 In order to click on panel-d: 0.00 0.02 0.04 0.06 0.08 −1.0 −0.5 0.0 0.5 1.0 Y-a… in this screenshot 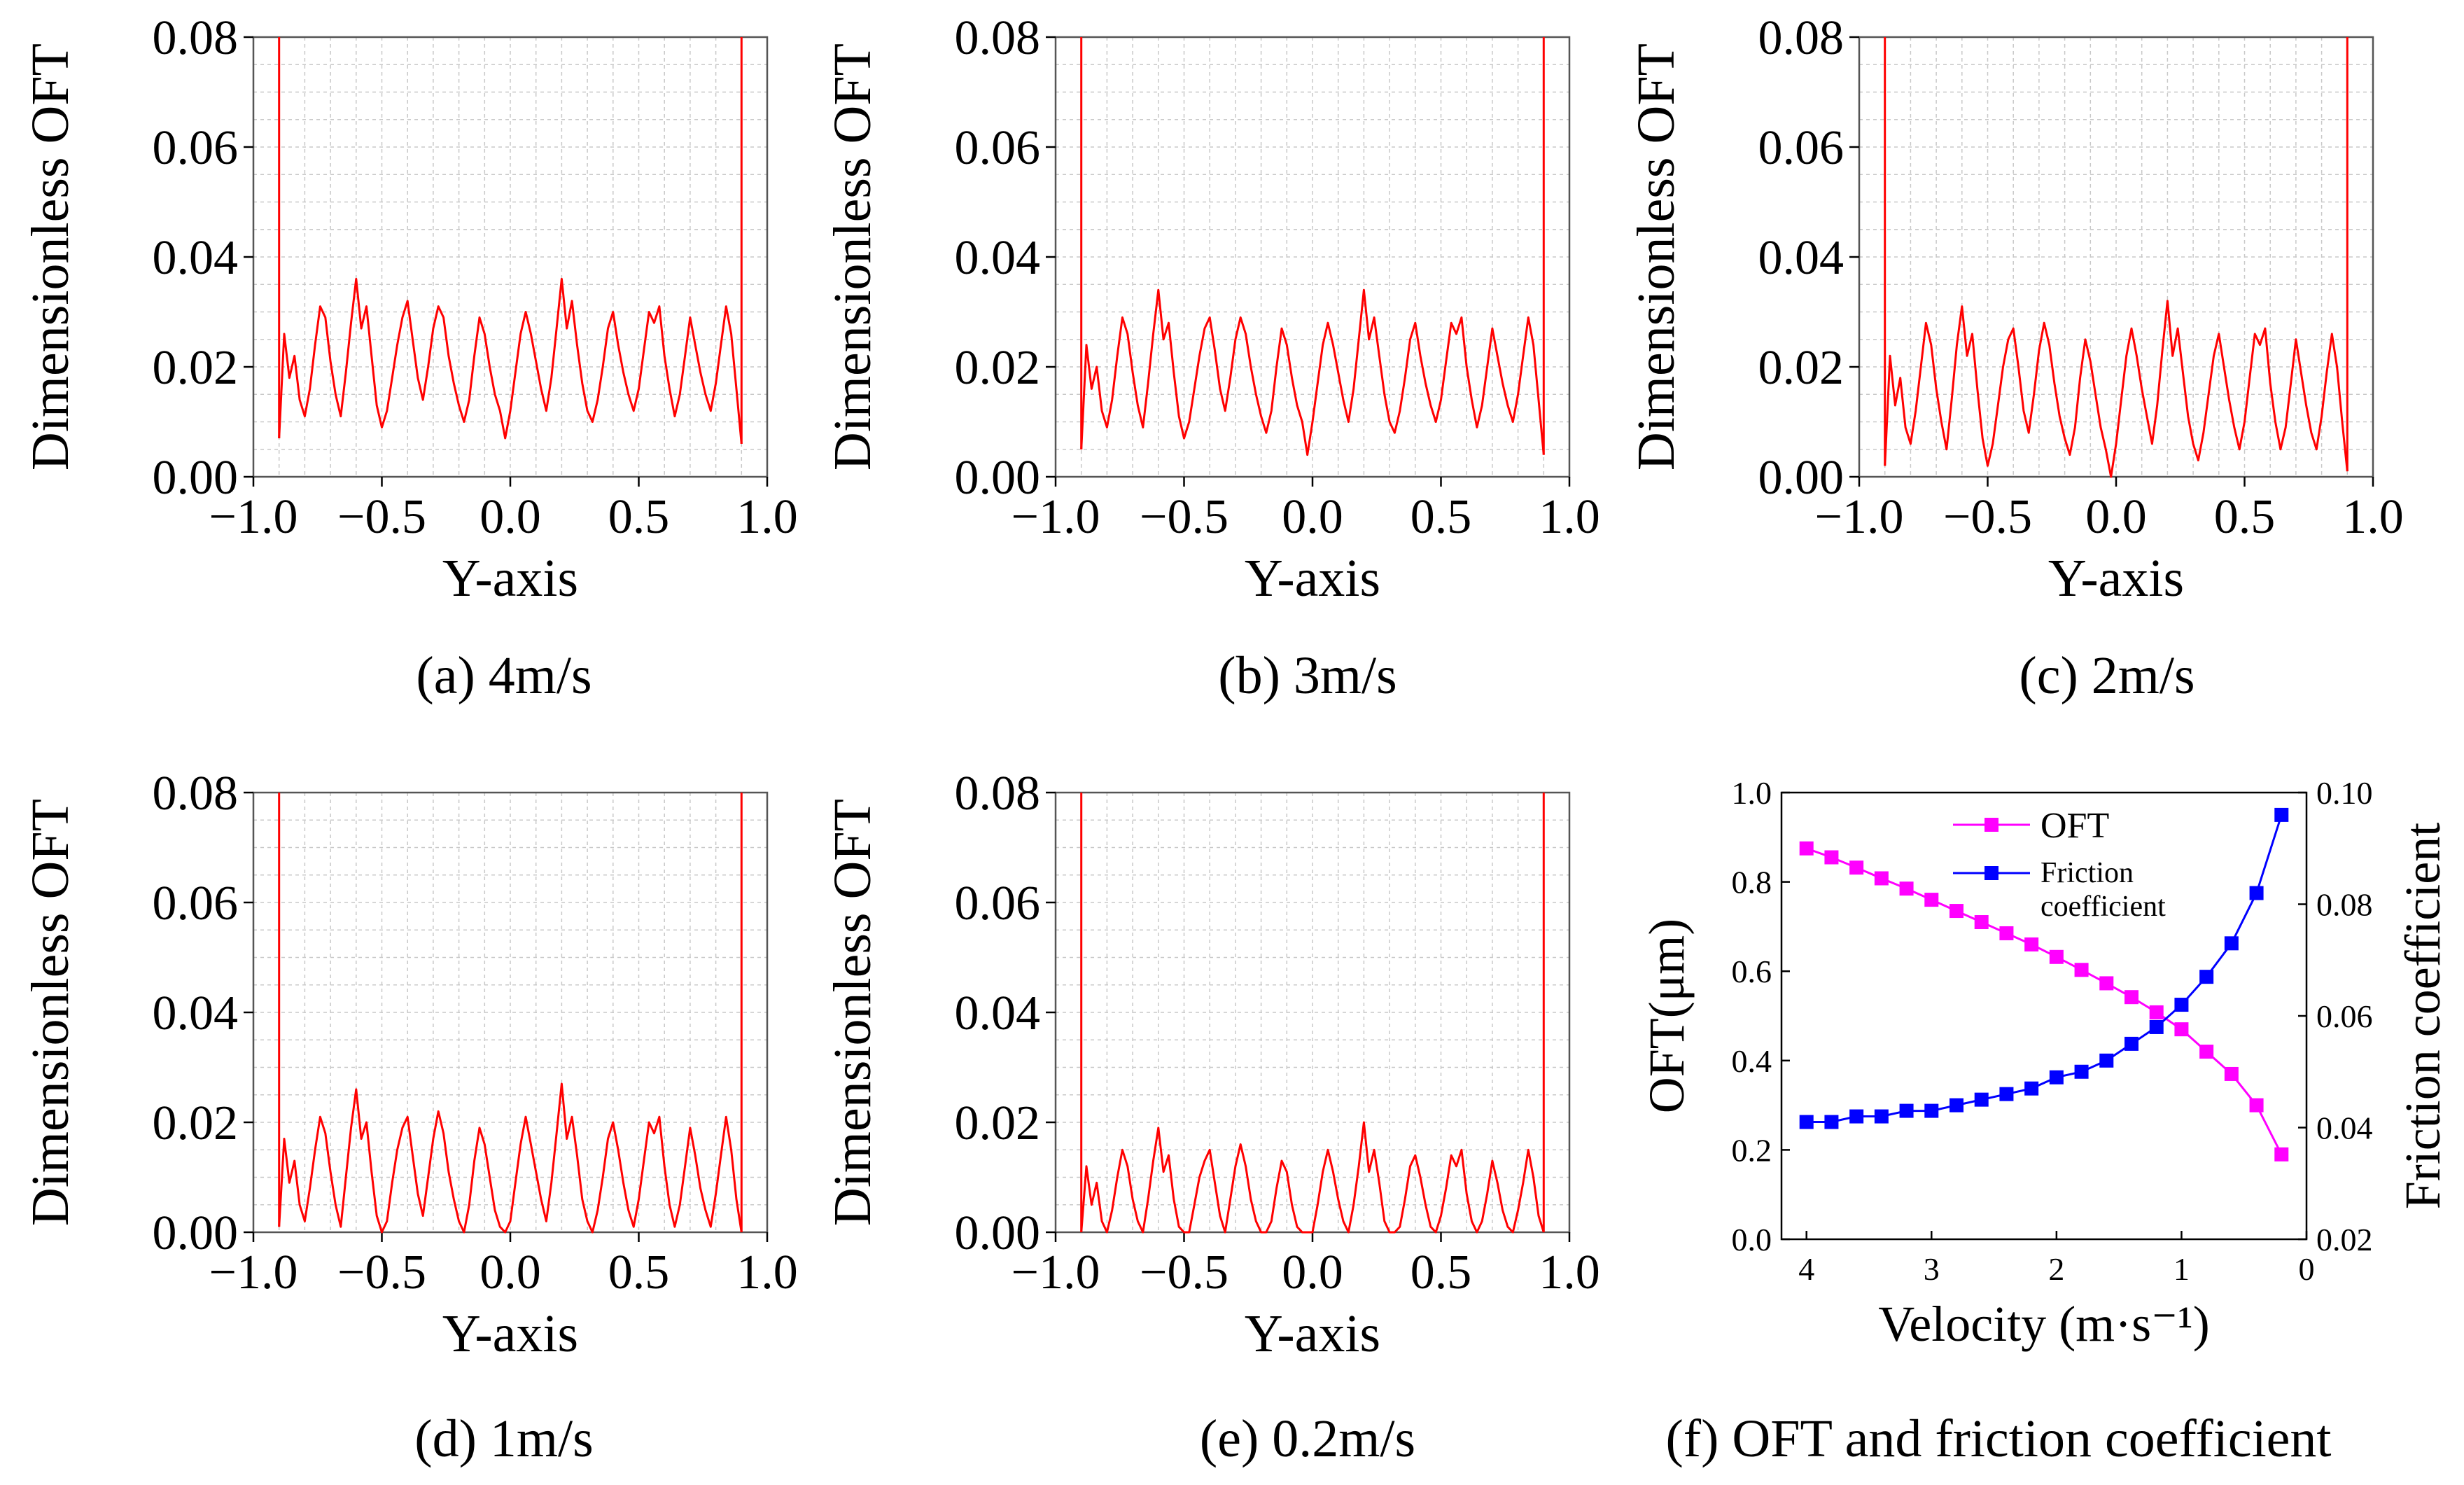, I will do `click(409, 1065)`.